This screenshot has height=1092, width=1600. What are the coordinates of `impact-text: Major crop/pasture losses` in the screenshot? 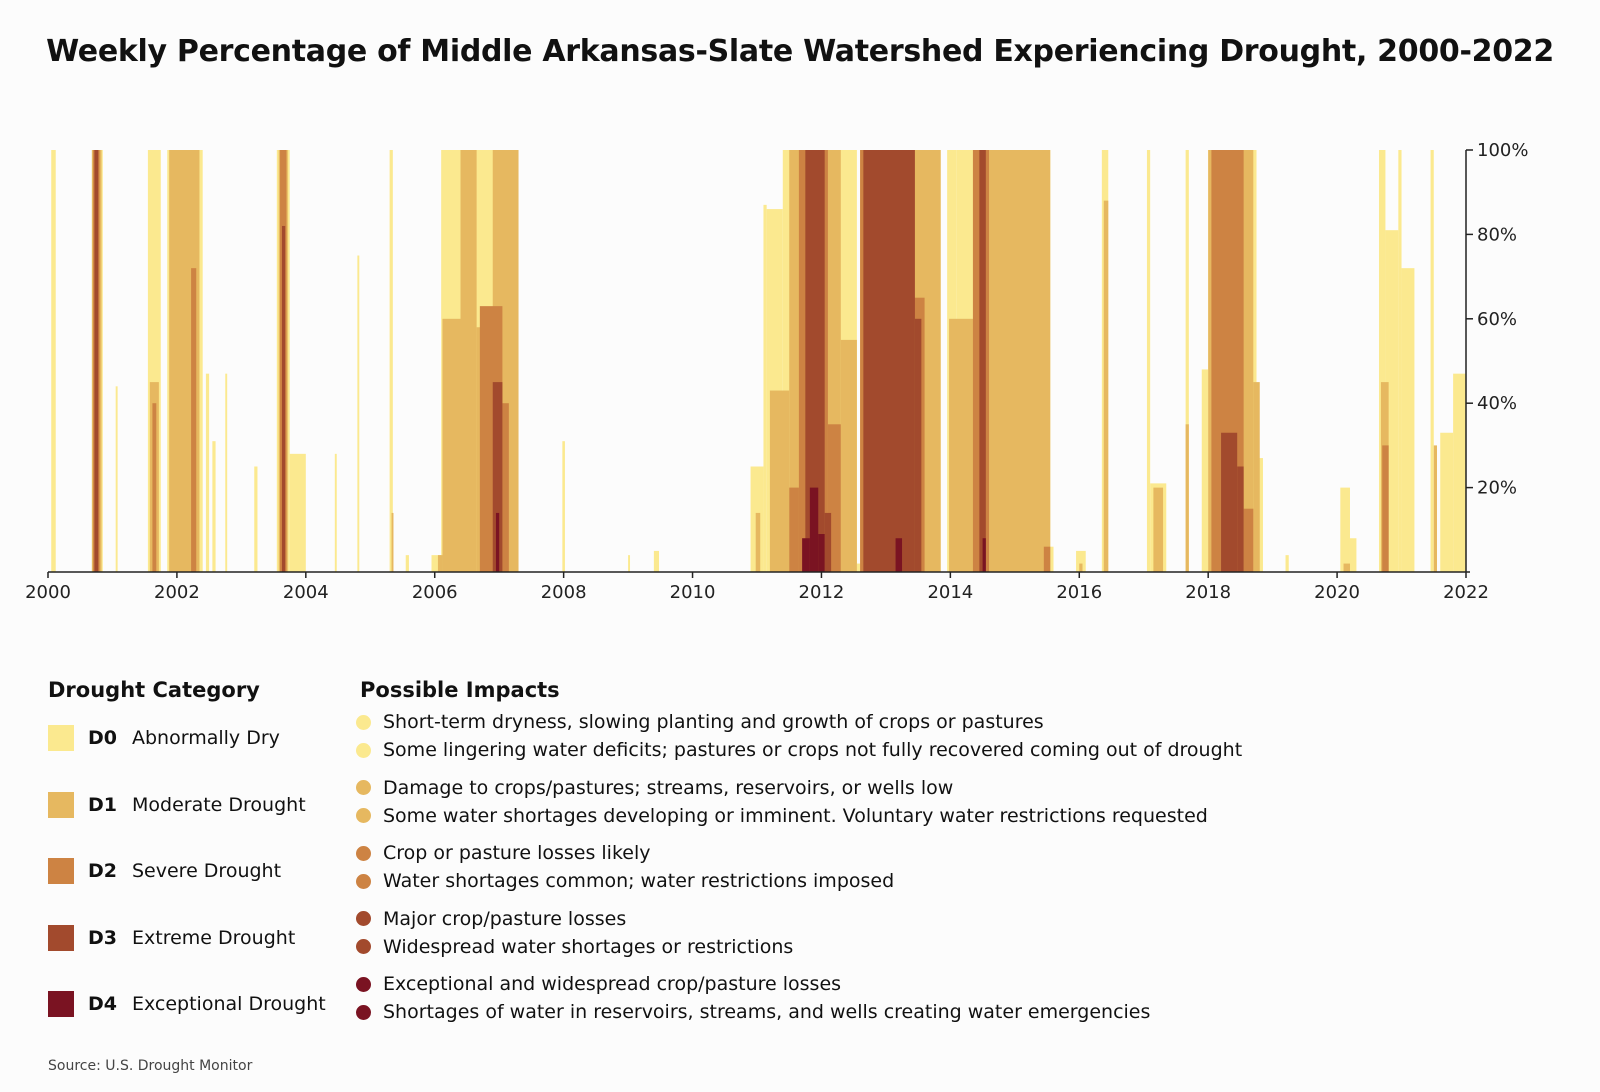 It's located at (505, 918).